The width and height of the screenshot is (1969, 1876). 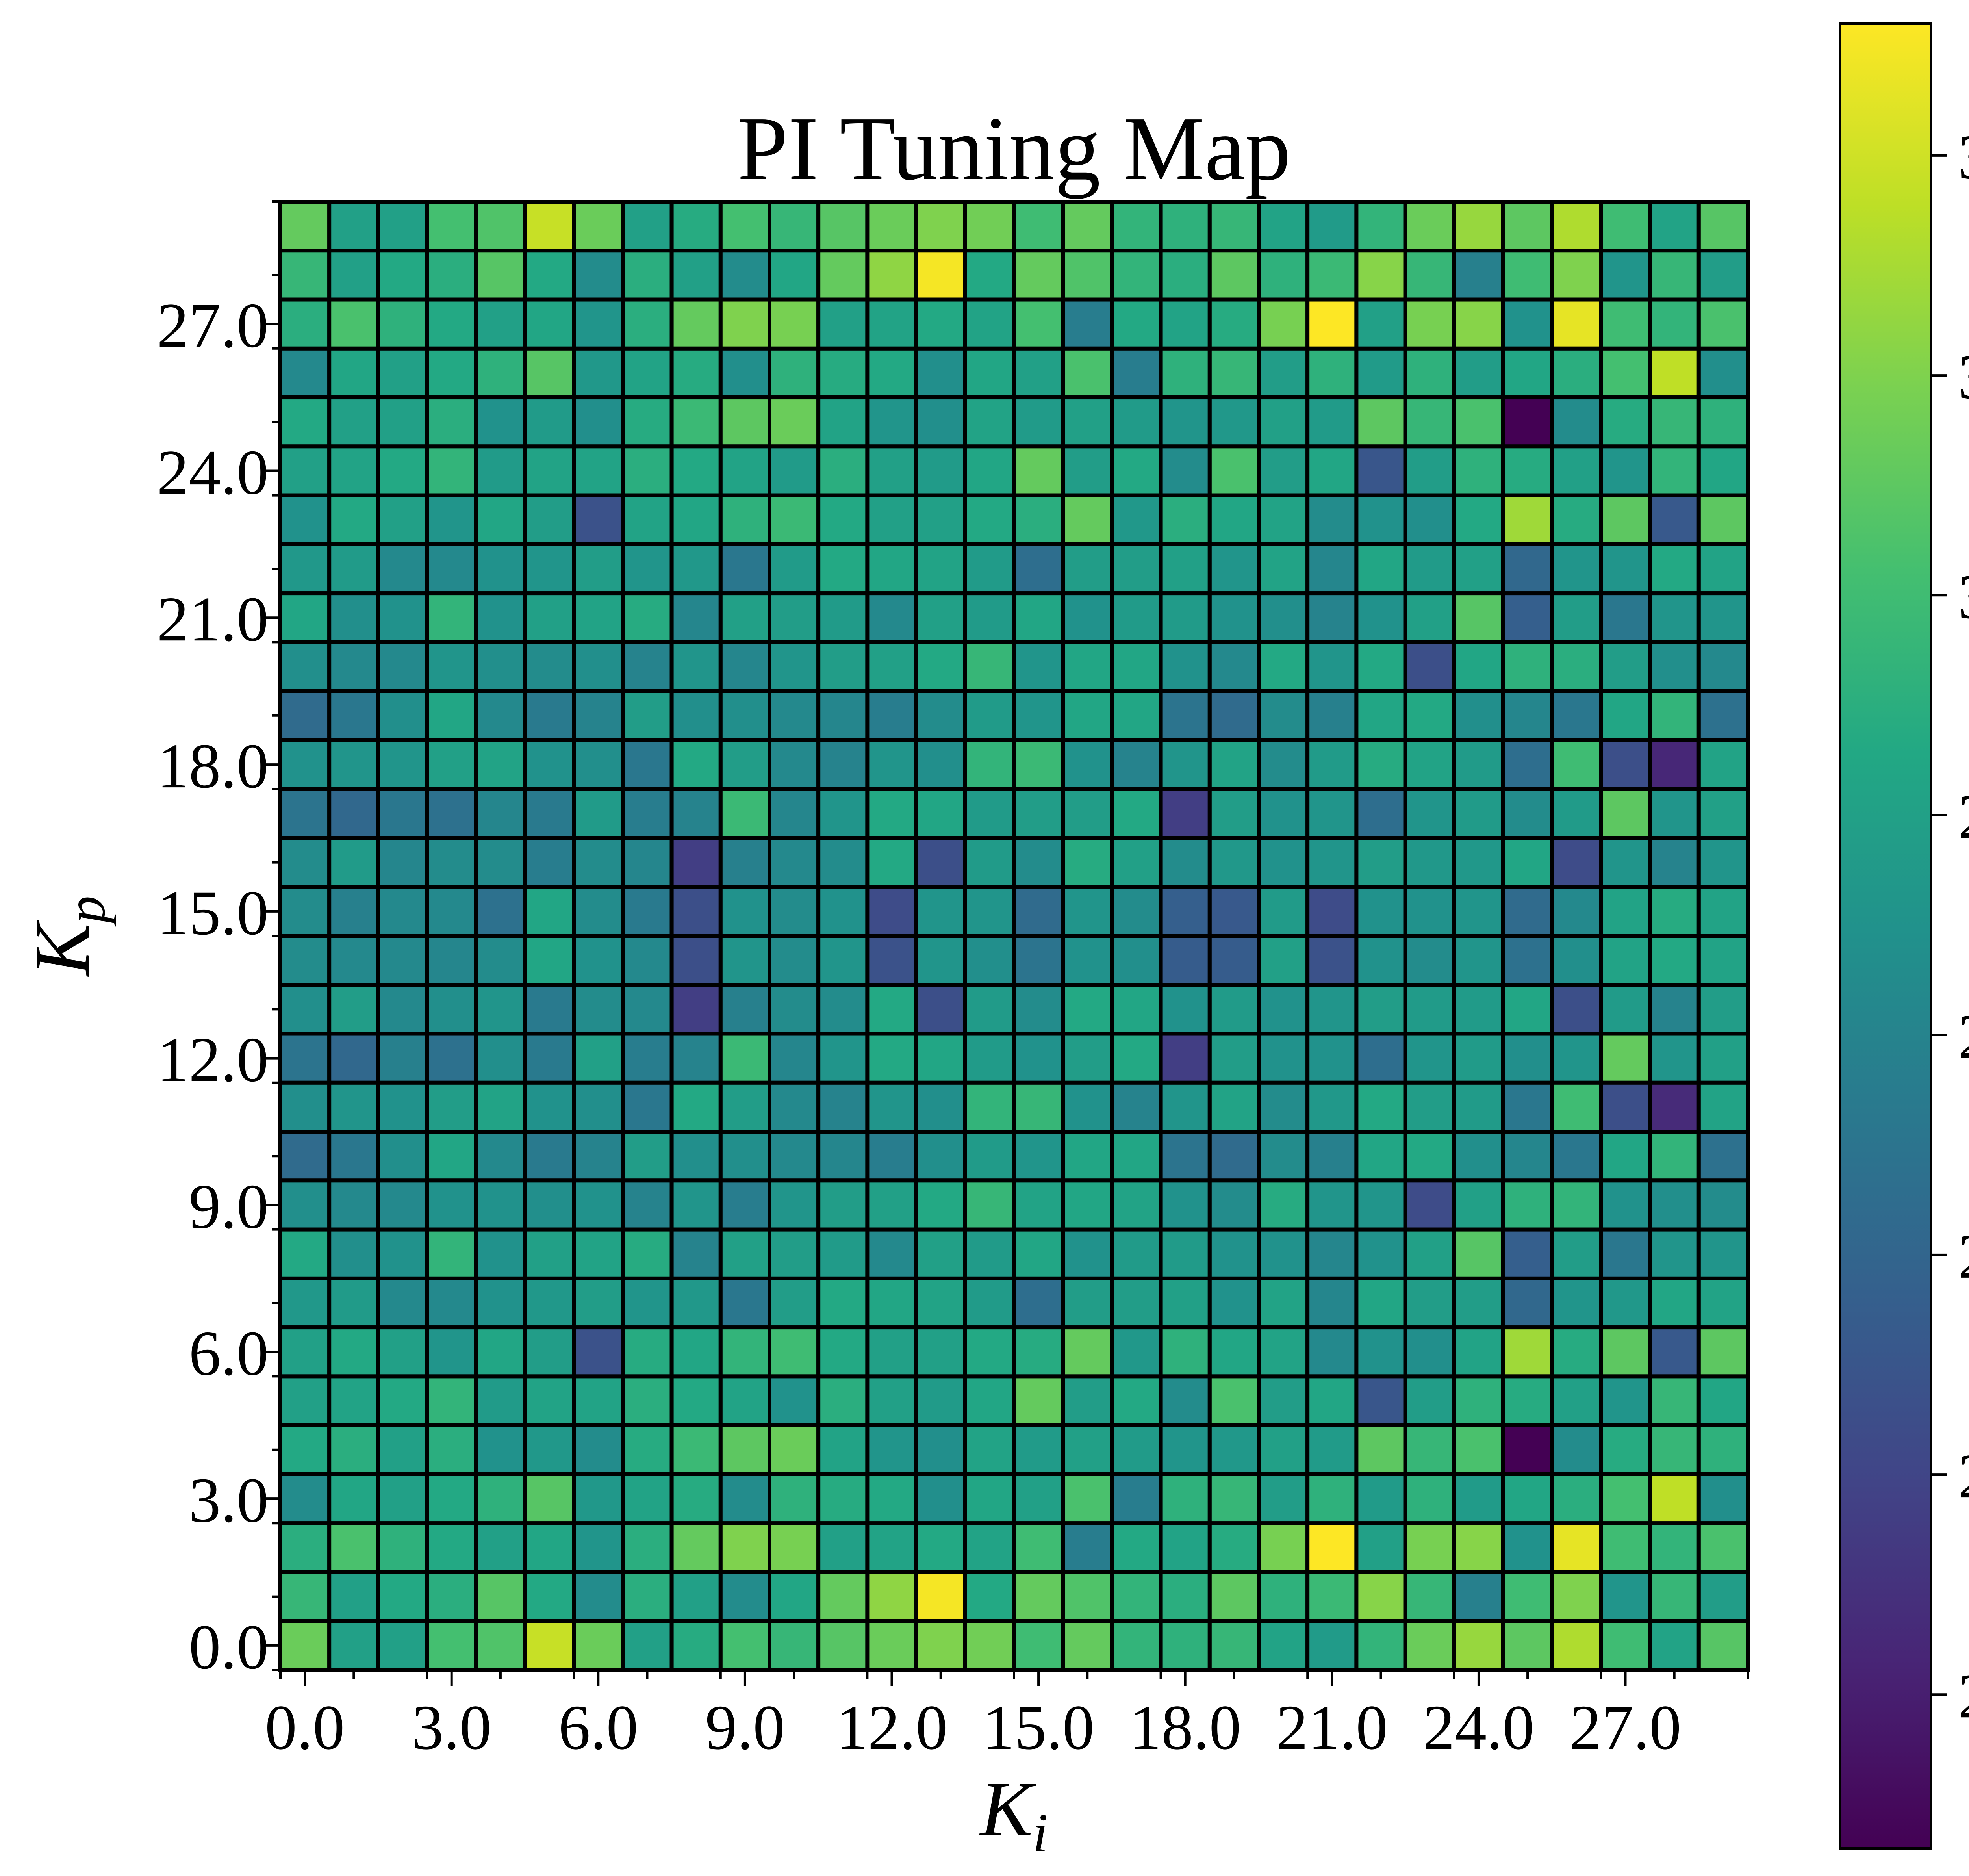 I want to click on x-axis-label: Ki, so click(x=1013, y=1815).